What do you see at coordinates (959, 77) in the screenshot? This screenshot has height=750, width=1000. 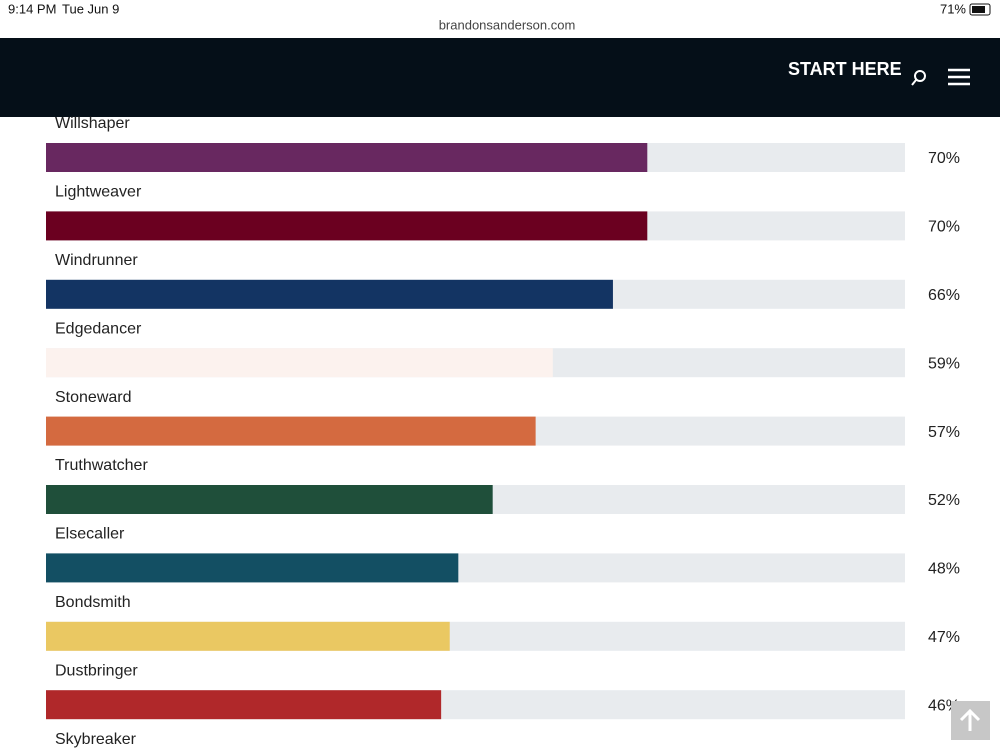 I see `menu-icon` at bounding box center [959, 77].